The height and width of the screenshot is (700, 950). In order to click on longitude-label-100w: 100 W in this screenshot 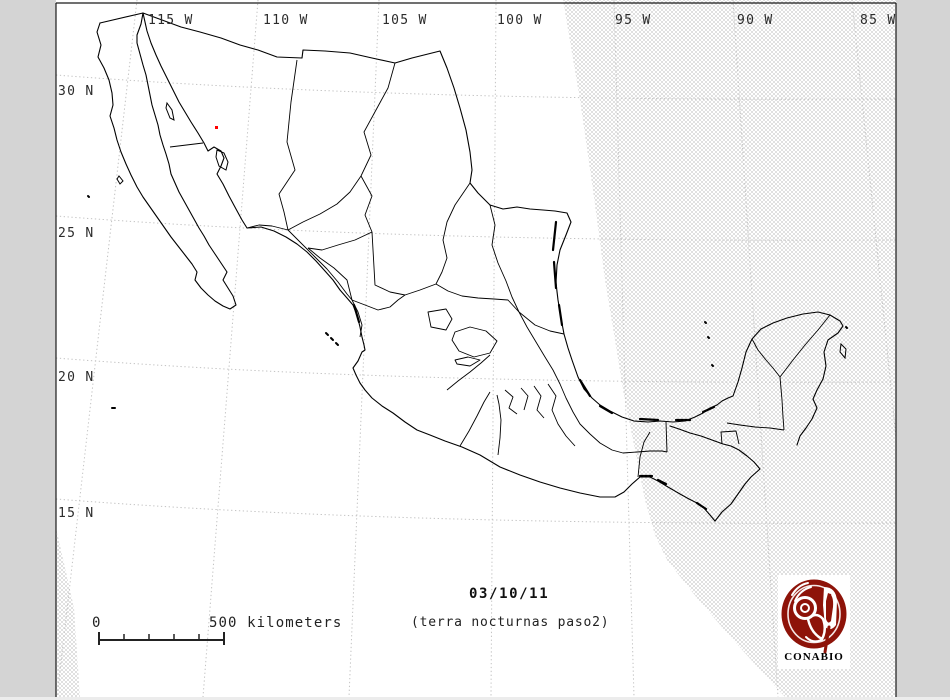, I will do `click(520, 20)`.